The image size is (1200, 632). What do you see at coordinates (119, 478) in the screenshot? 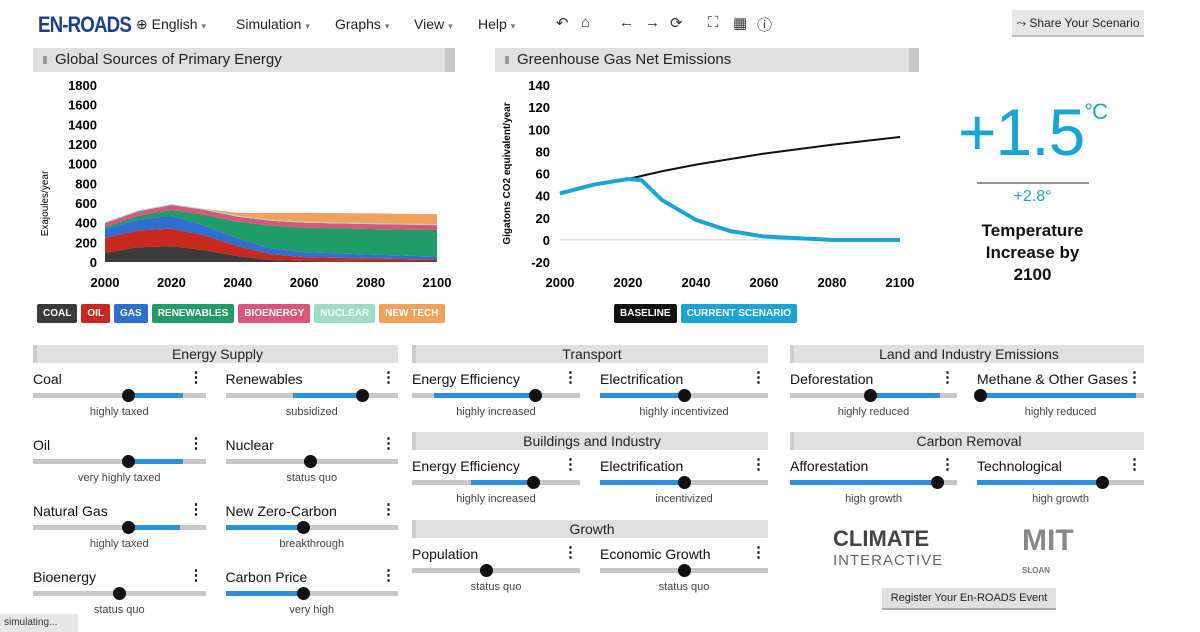
I see `slider-status: very highly taxed` at bounding box center [119, 478].